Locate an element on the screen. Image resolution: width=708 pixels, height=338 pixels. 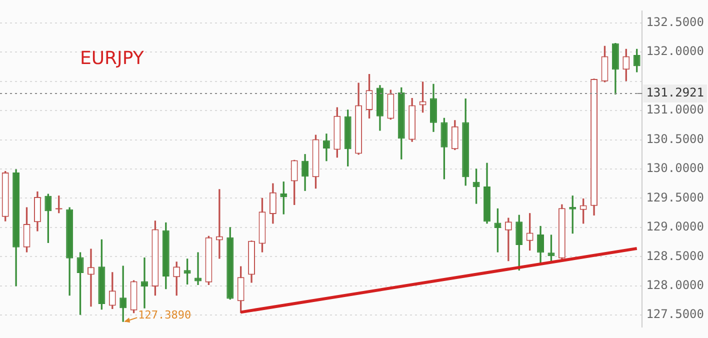
y-tick-label: 132.0000 is located at coordinates (675, 51).